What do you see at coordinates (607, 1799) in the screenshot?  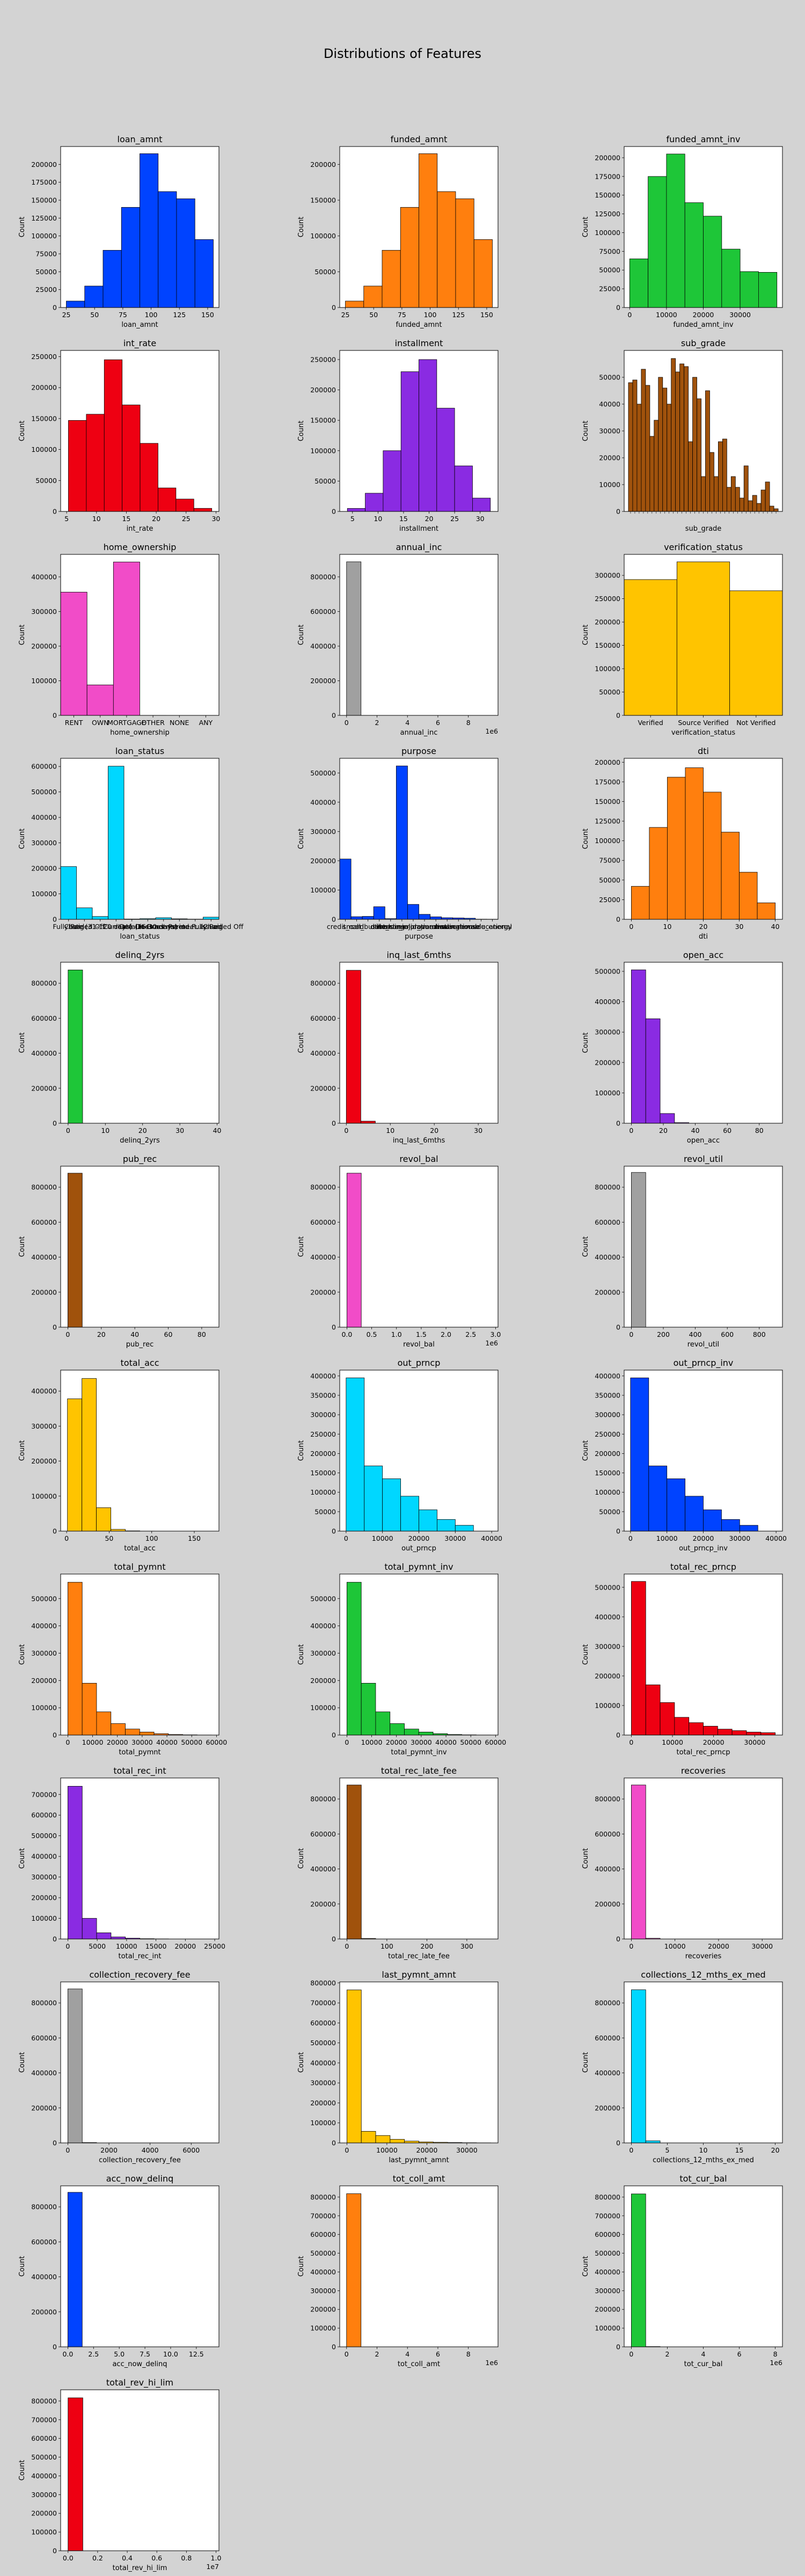 I see `y-tick-label: 800000` at bounding box center [607, 1799].